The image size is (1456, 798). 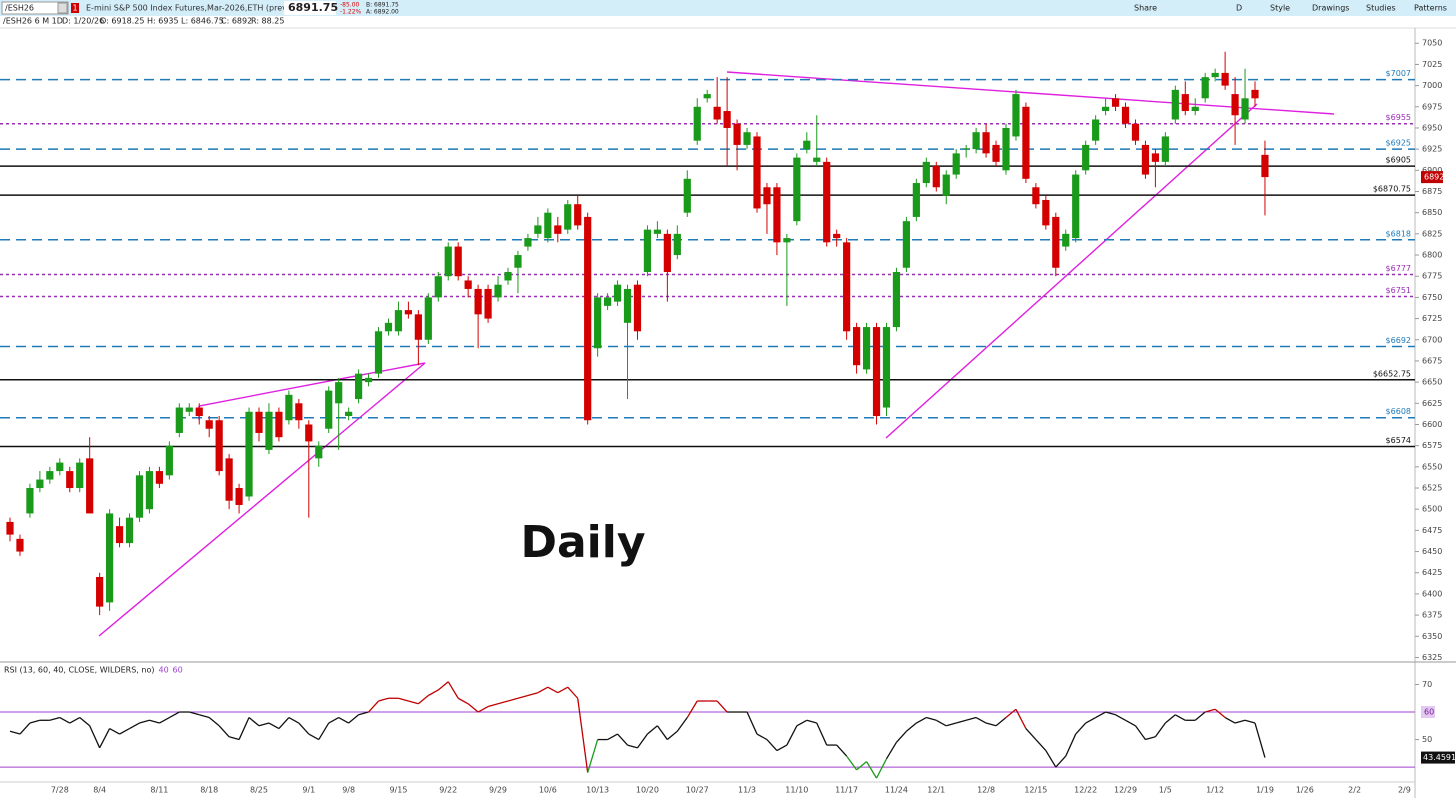 I want to click on last-box, so click(x=310, y=8).